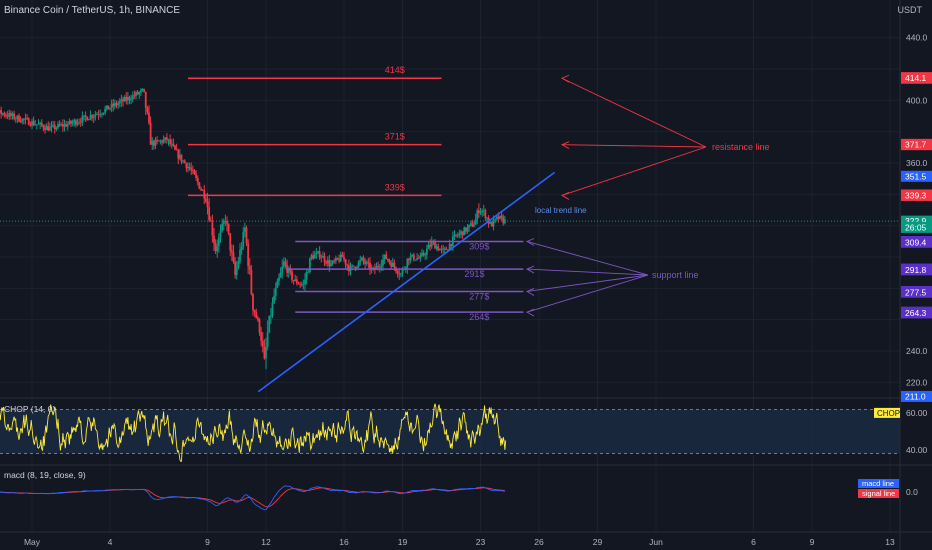 This screenshot has height=550, width=932. Describe the element at coordinates (92, 10) in the screenshot. I see `symbol-title: Binance Coin / TetherUS, 1h, BINANCE` at that location.